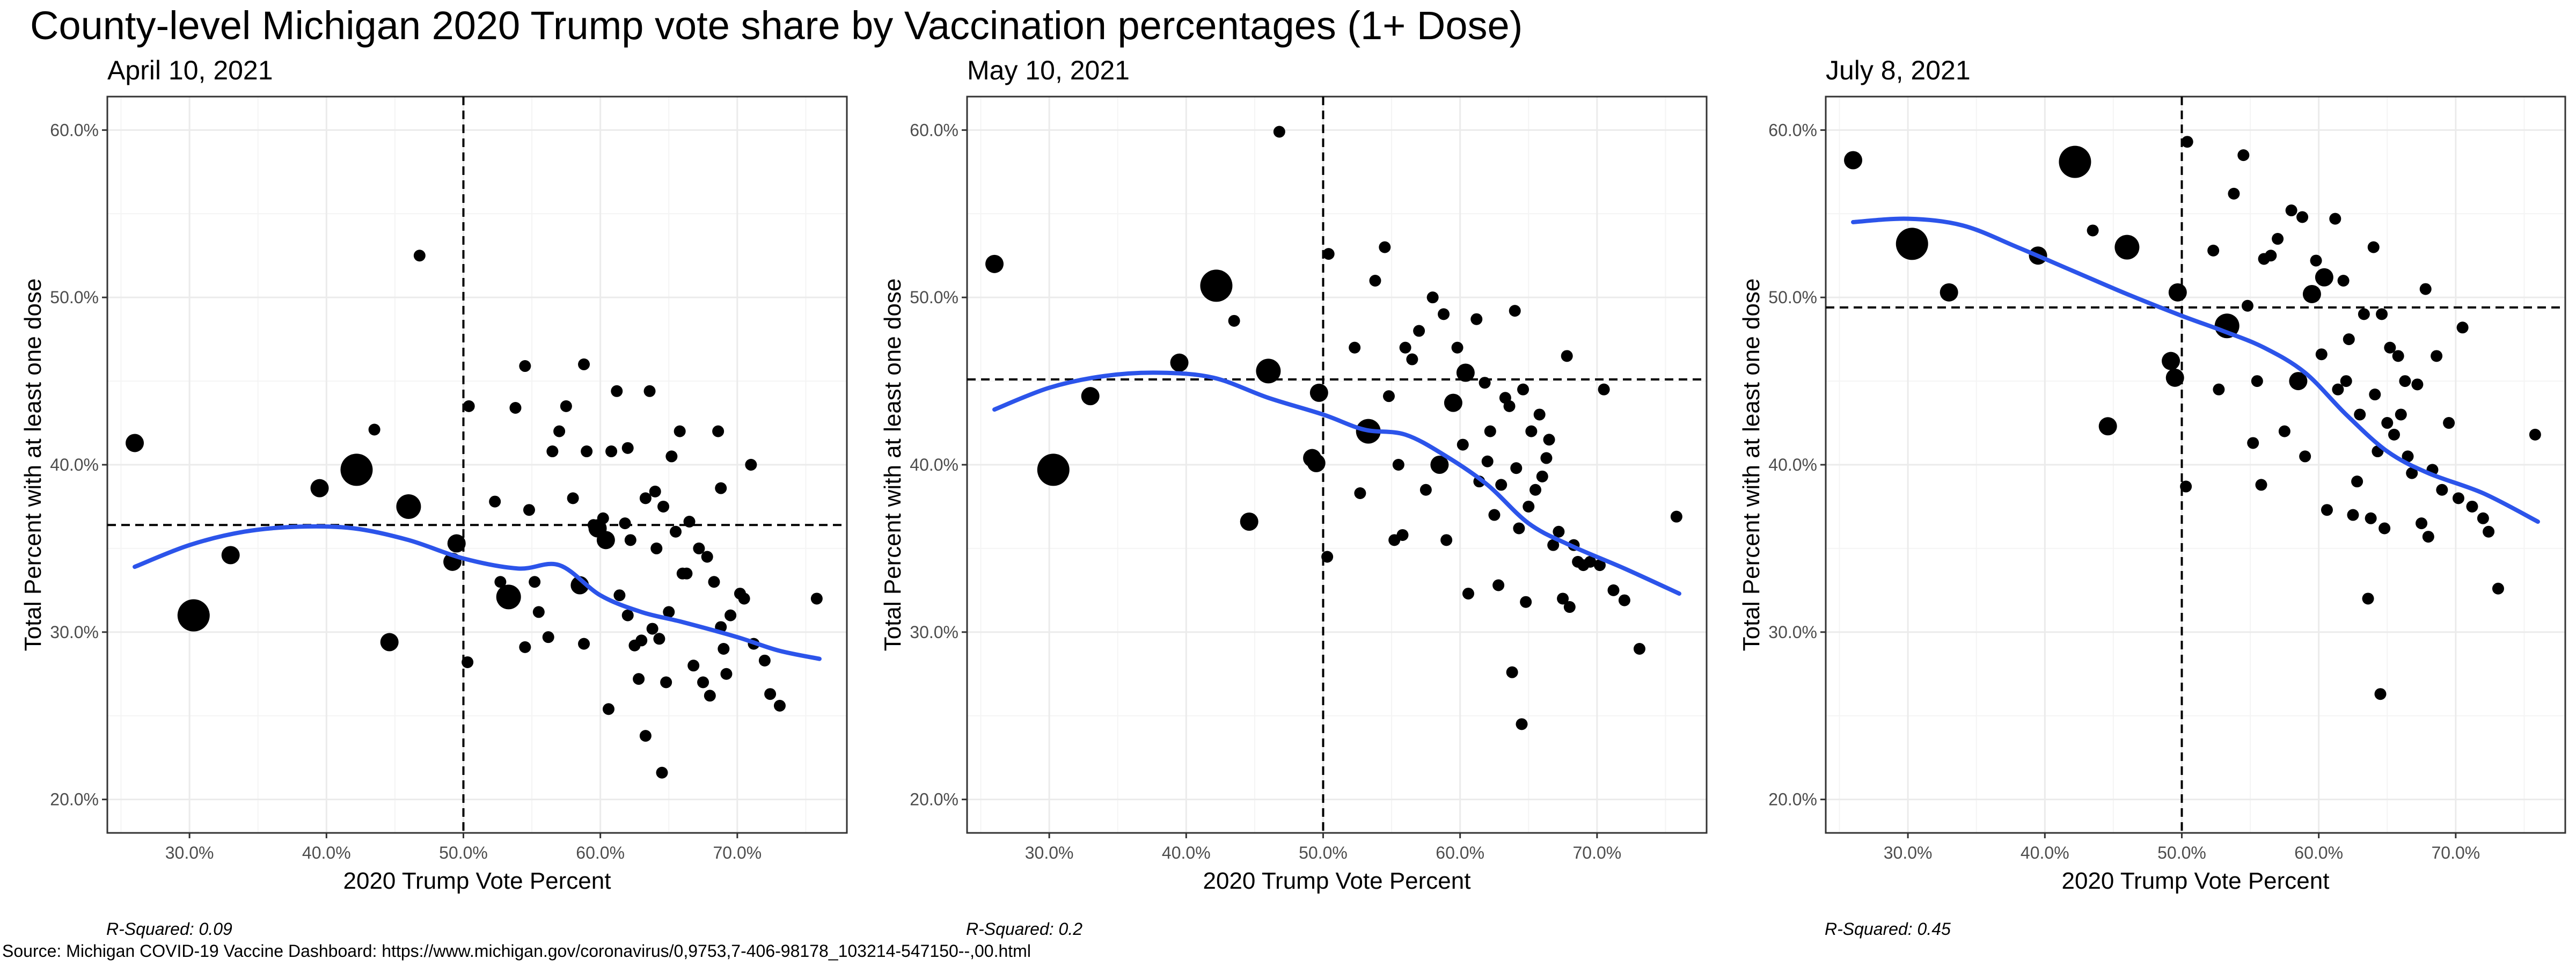 This screenshot has width=2576, height=966. I want to click on smooth-trend-line, so click(477, 592).